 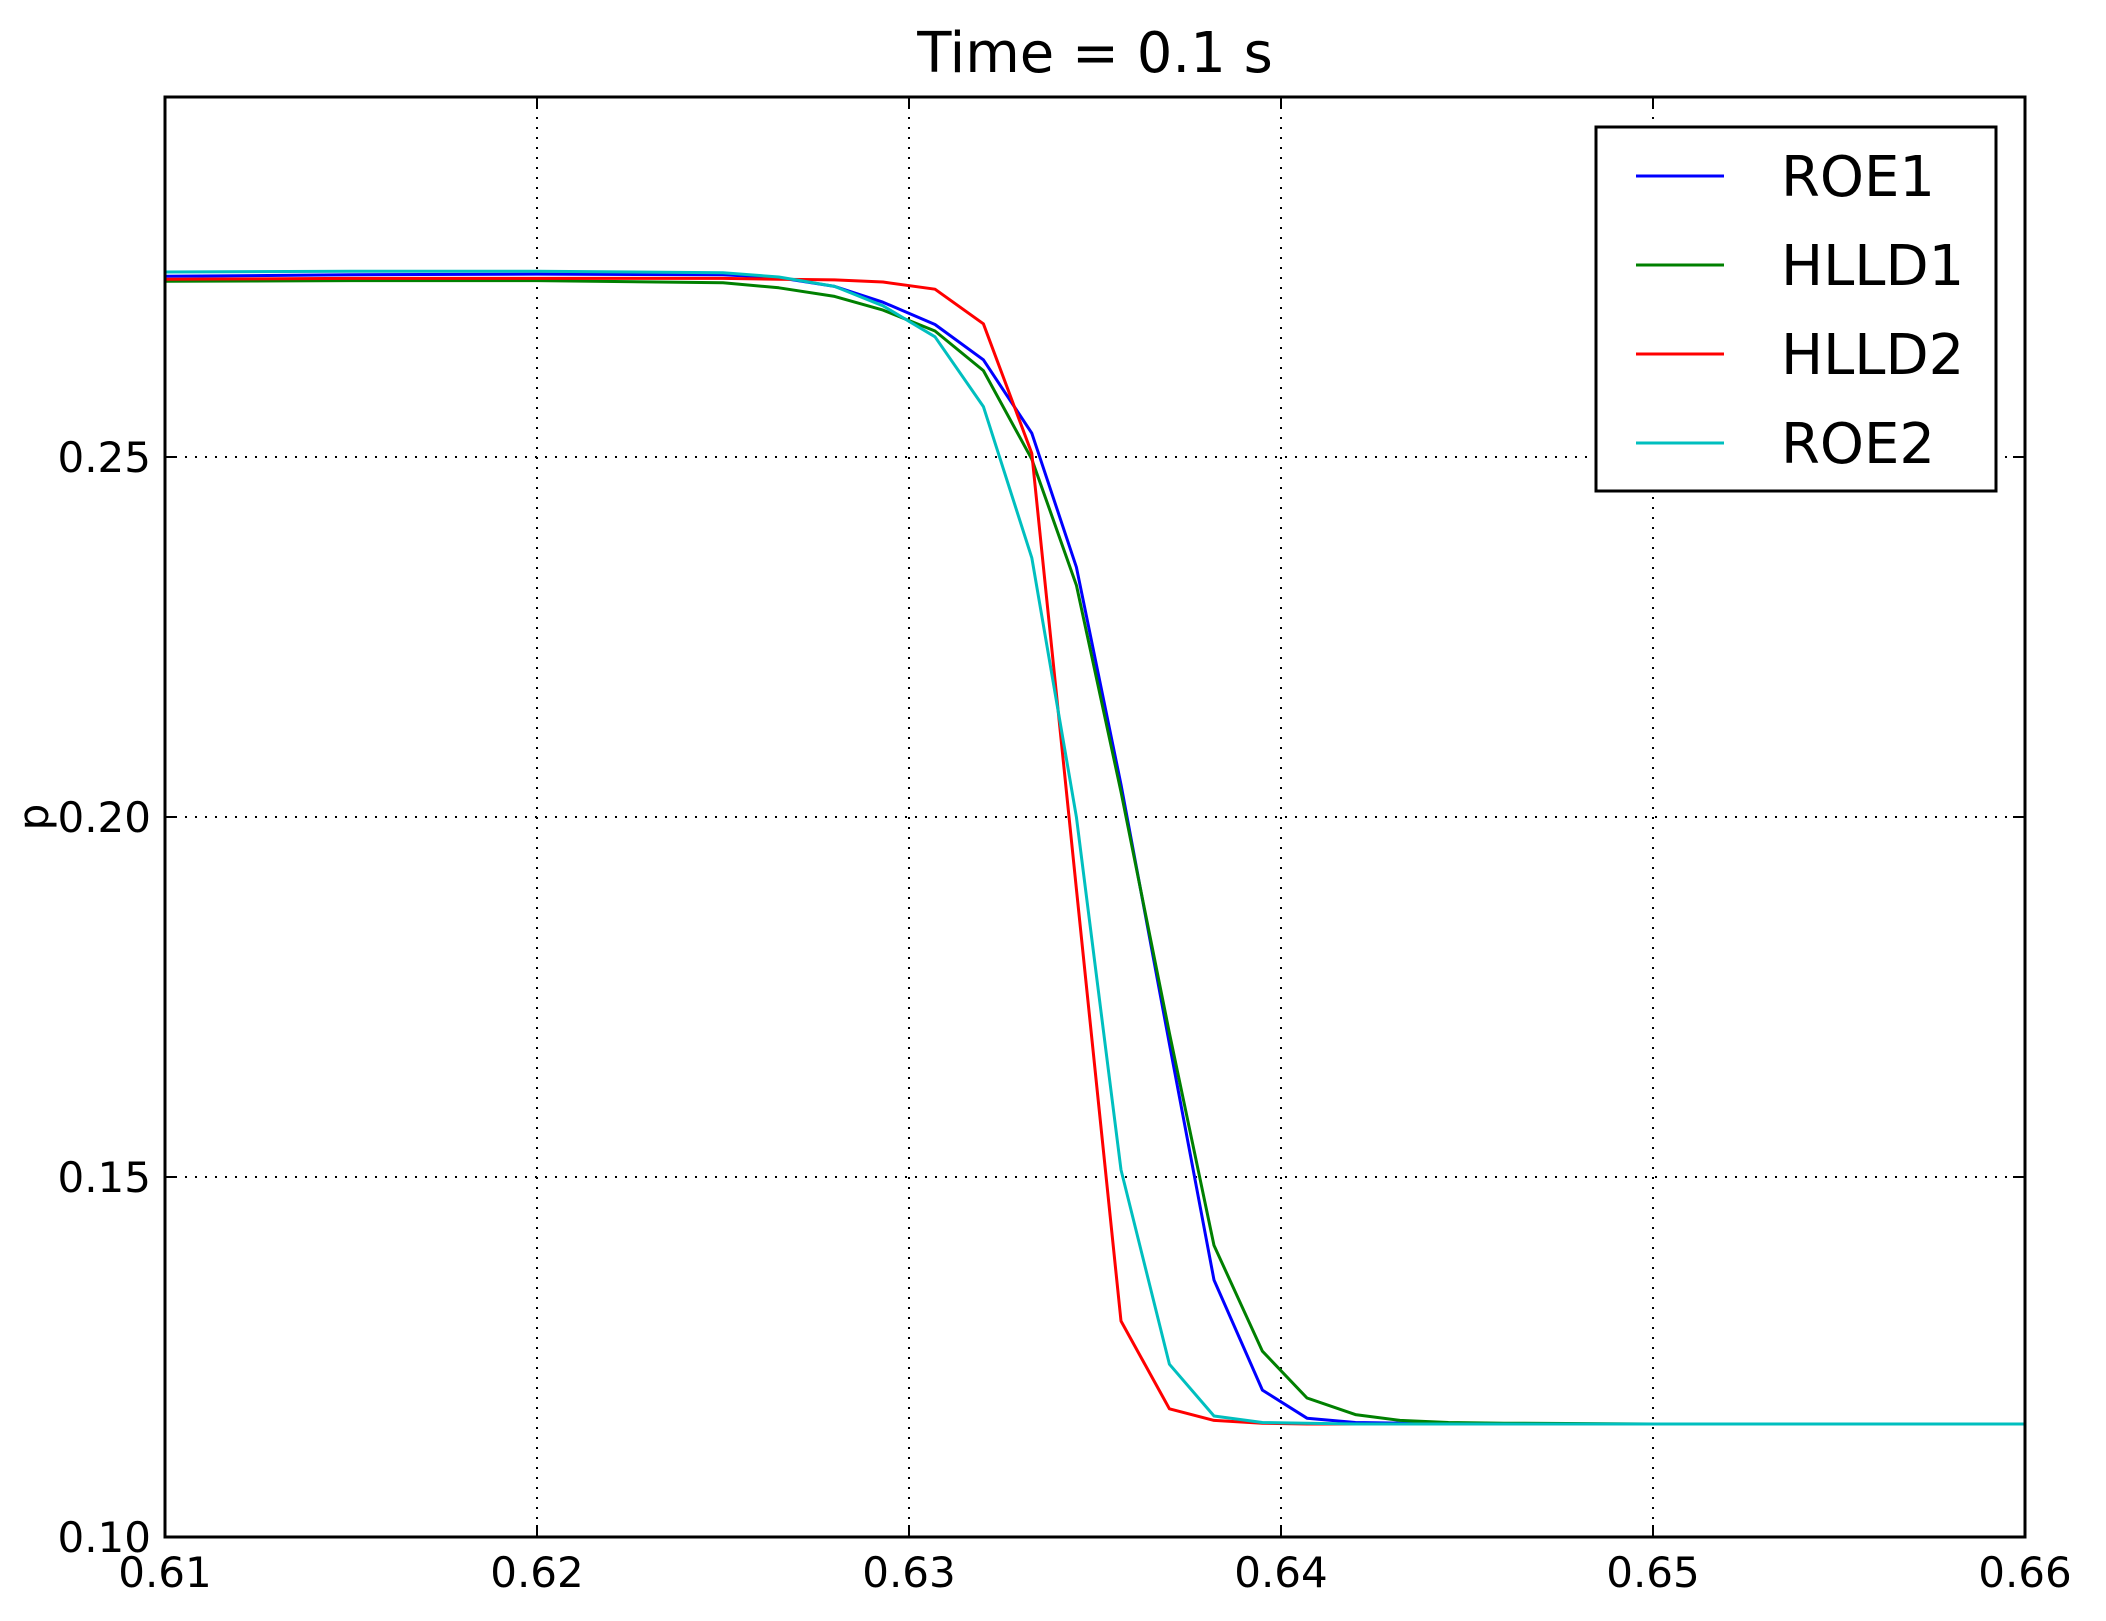 What do you see at coordinates (165, 1572) in the screenshot?
I see `x-tick-label: 0.61` at bounding box center [165, 1572].